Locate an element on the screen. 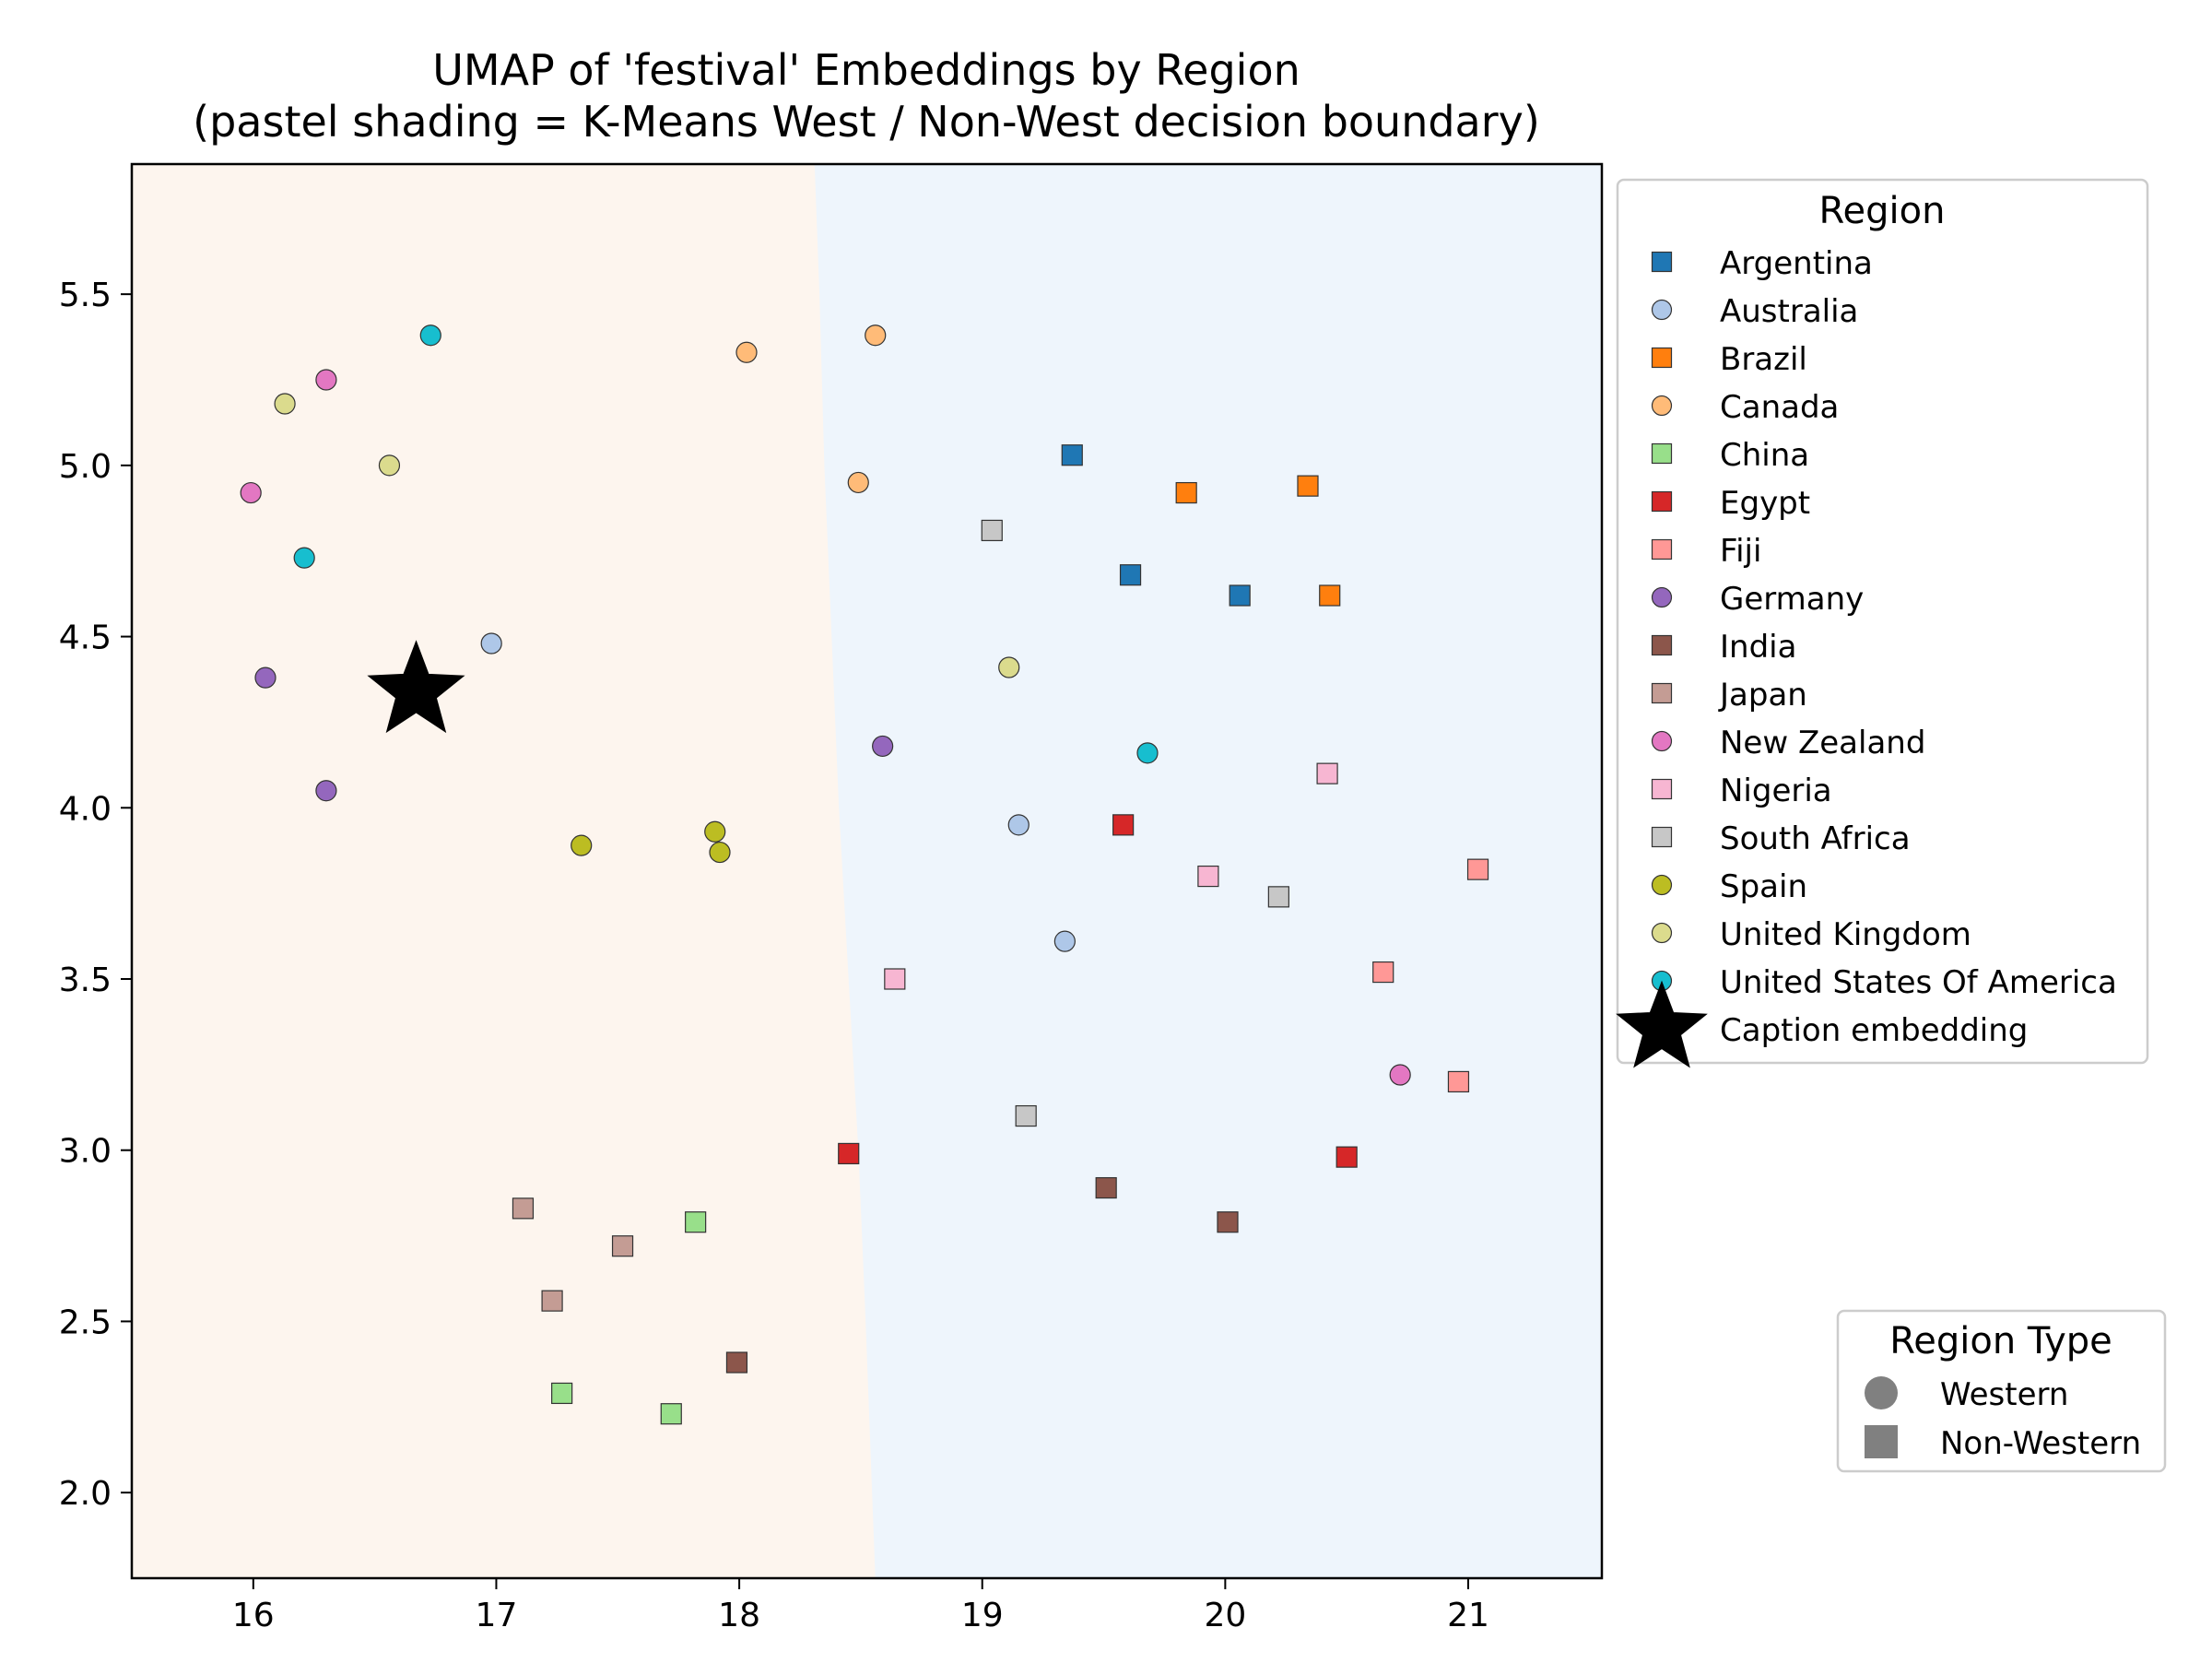 Image resolution: width=2212 pixels, height=1663 pixels. legend-marker-united-kingdom is located at coordinates (1662, 933).